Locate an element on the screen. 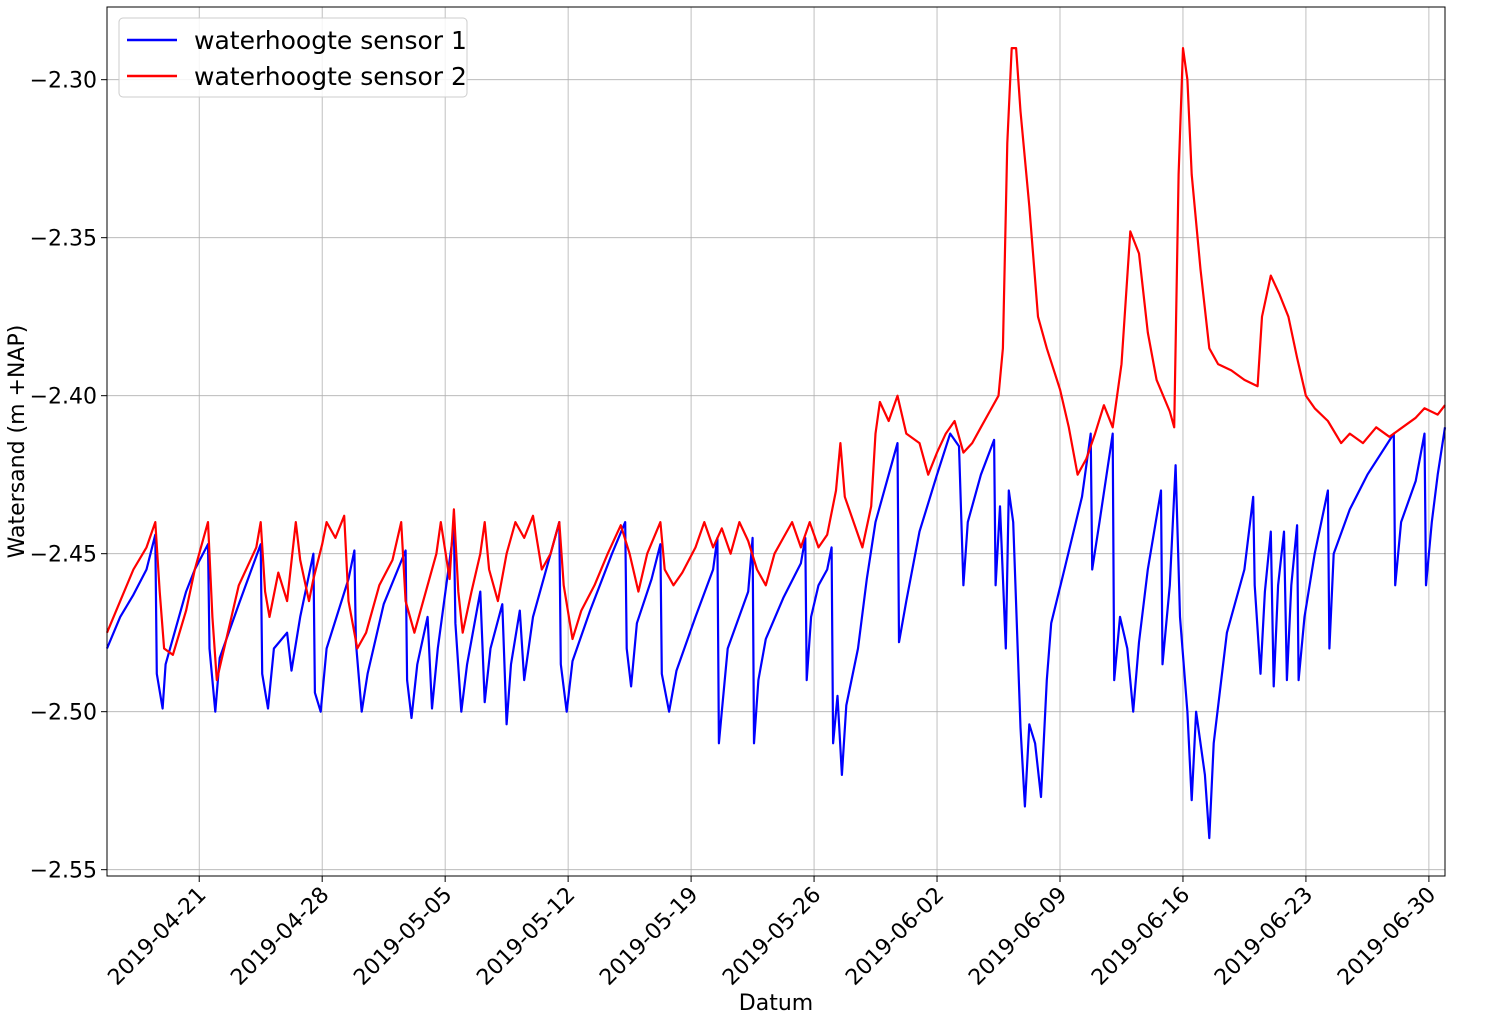 The height and width of the screenshot is (1019, 1486). y-tick-label: −2.35 is located at coordinates (63, 239).